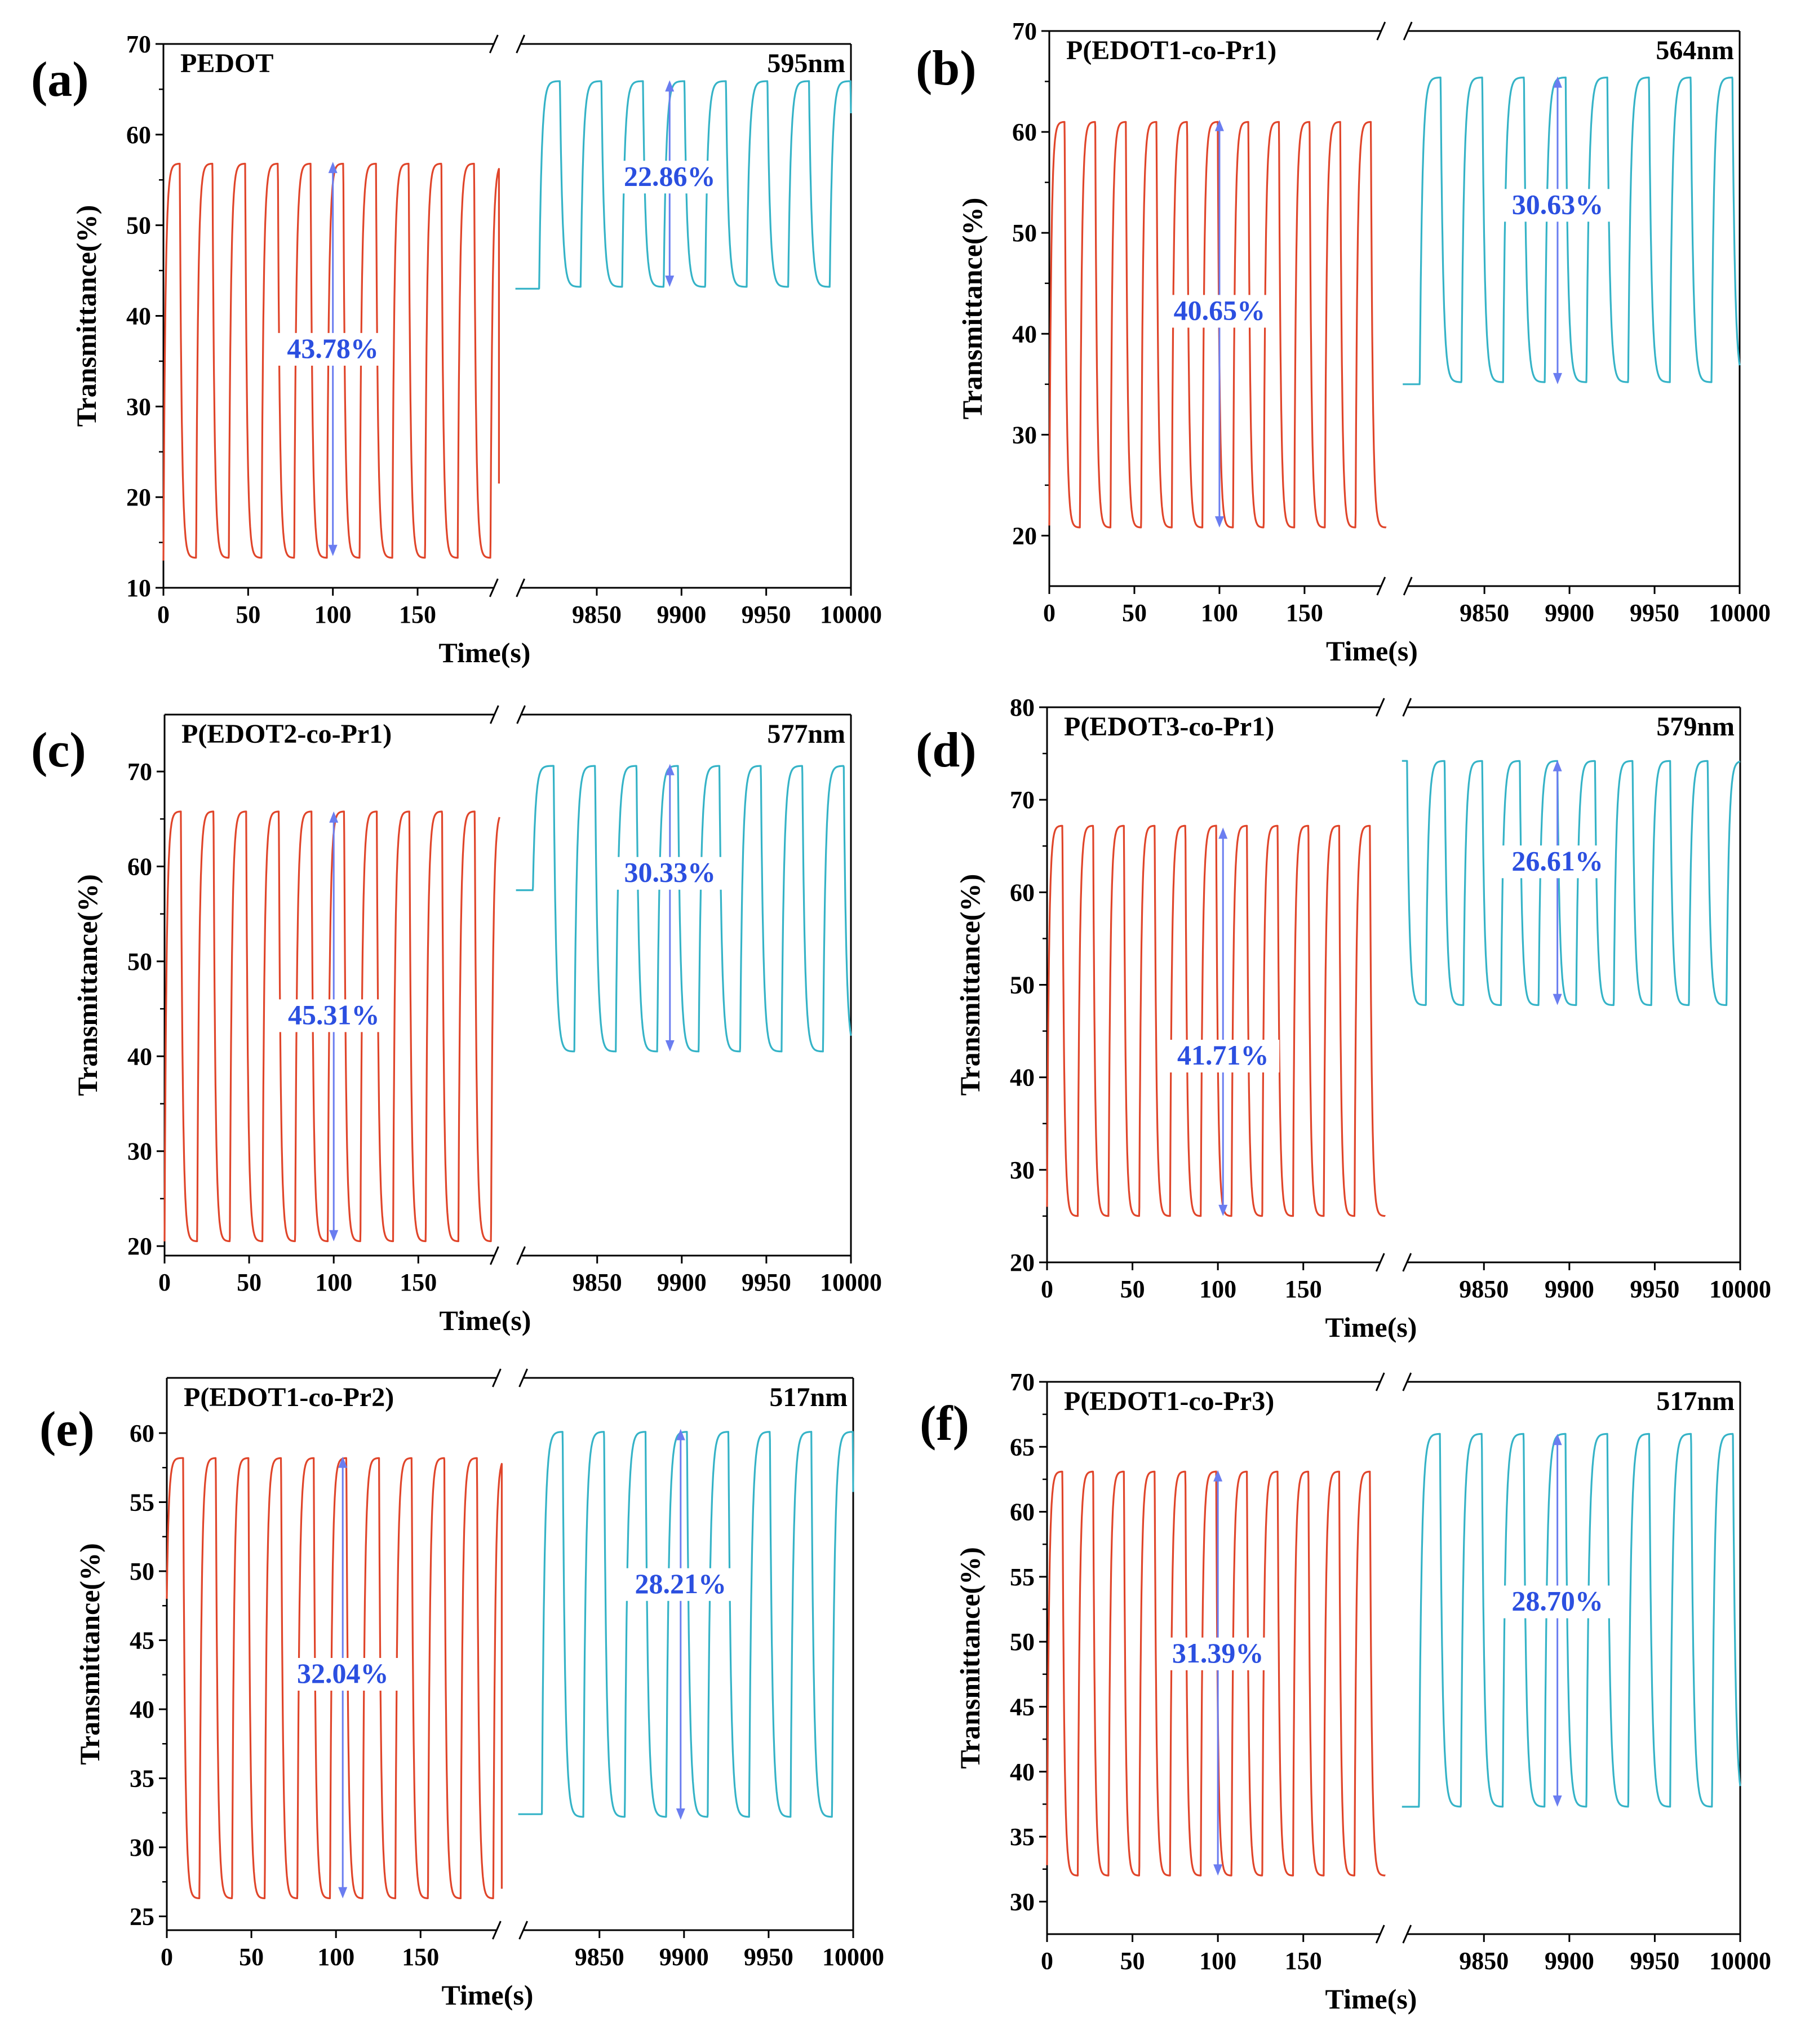 Image resolution: width=1805 pixels, height=2044 pixels. What do you see at coordinates (947, 750) in the screenshot?
I see `panel-letter: (d)` at bounding box center [947, 750].